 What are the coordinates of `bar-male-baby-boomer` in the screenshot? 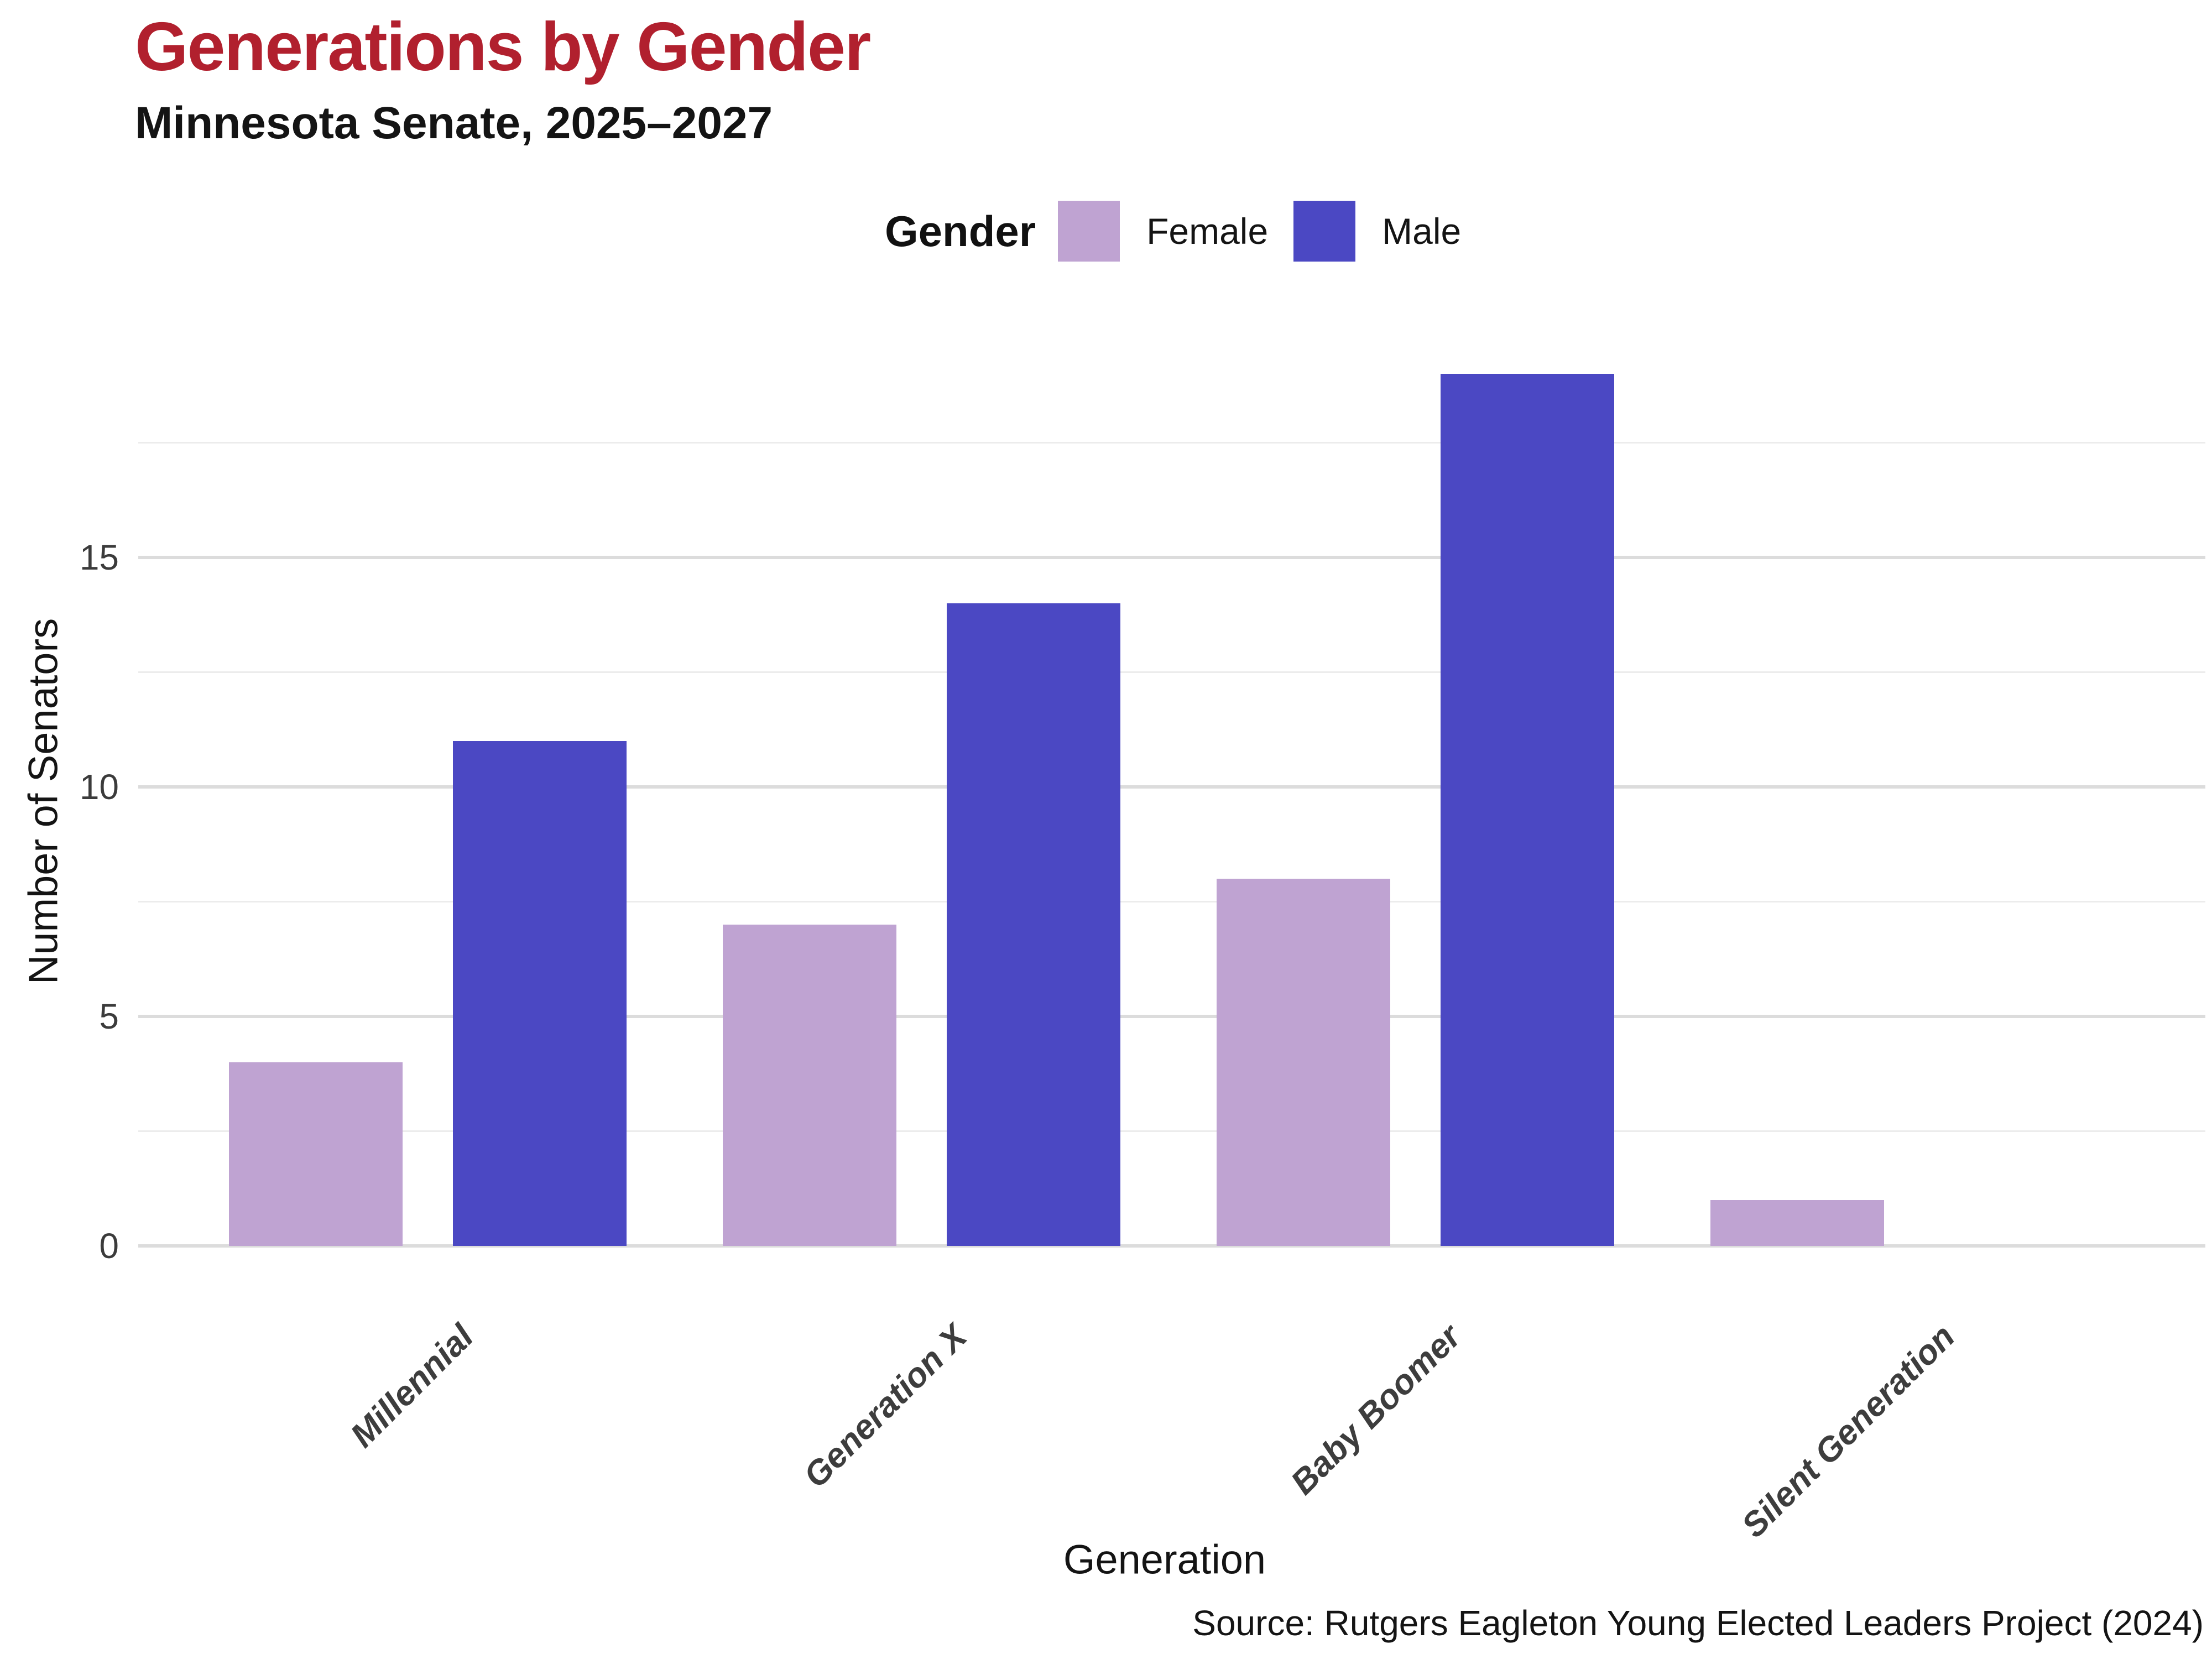 It's located at (1527, 810).